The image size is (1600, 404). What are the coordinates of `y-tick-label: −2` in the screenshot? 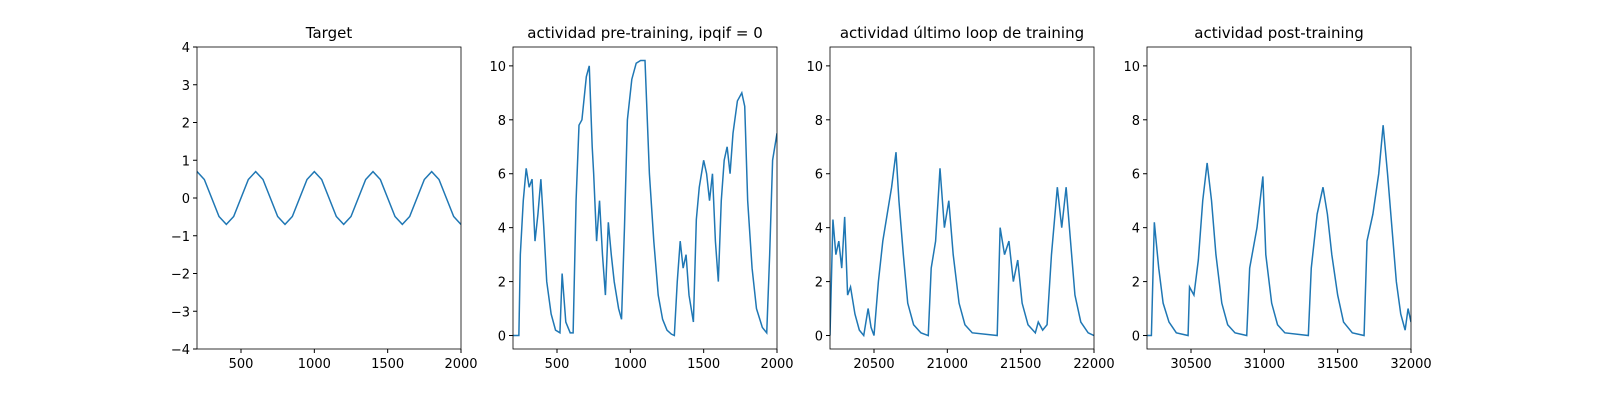 It's located at (180, 275).